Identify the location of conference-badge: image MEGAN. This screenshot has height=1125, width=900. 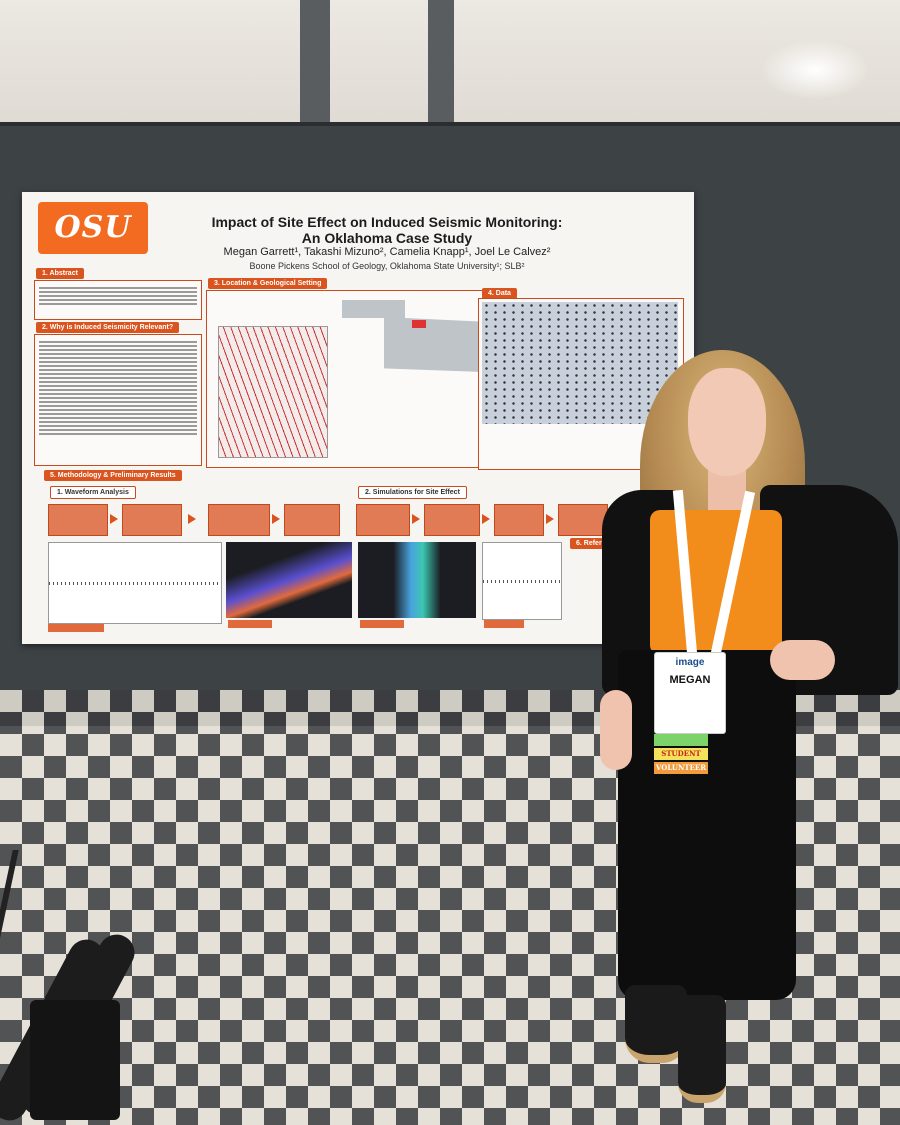
(690, 693).